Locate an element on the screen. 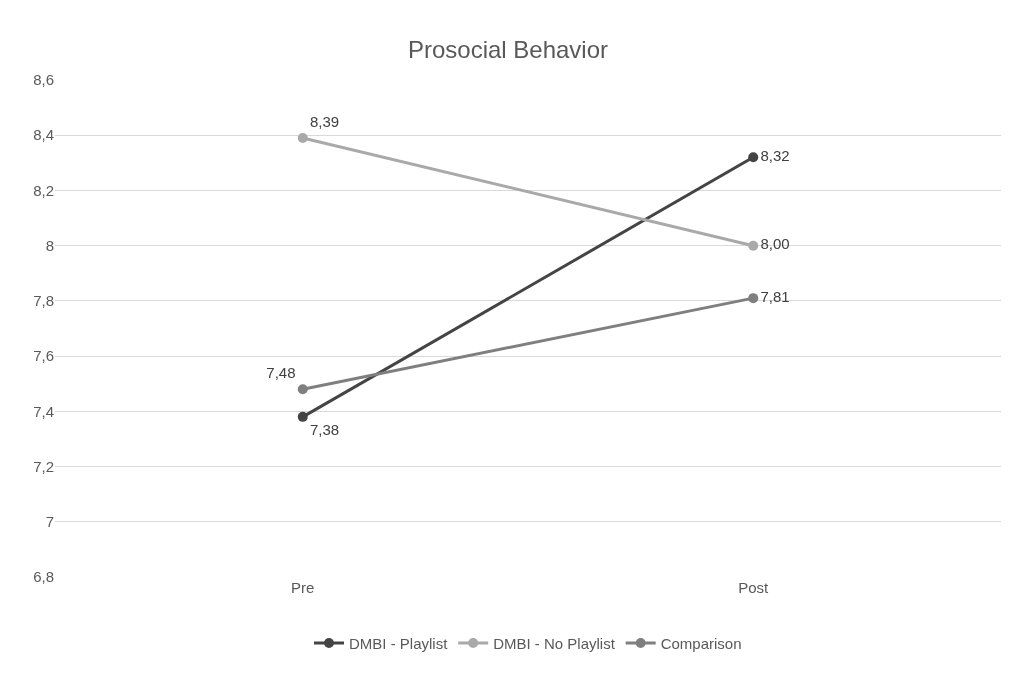 The width and height of the screenshot is (1016, 687). y-tick-label: 8,6 is located at coordinates (43, 80).